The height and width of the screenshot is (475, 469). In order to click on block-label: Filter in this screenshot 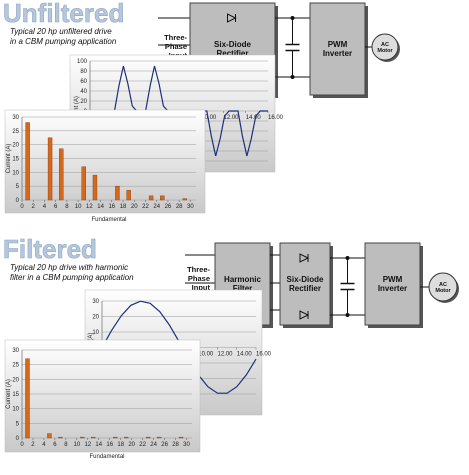, I will do `click(243, 288)`.